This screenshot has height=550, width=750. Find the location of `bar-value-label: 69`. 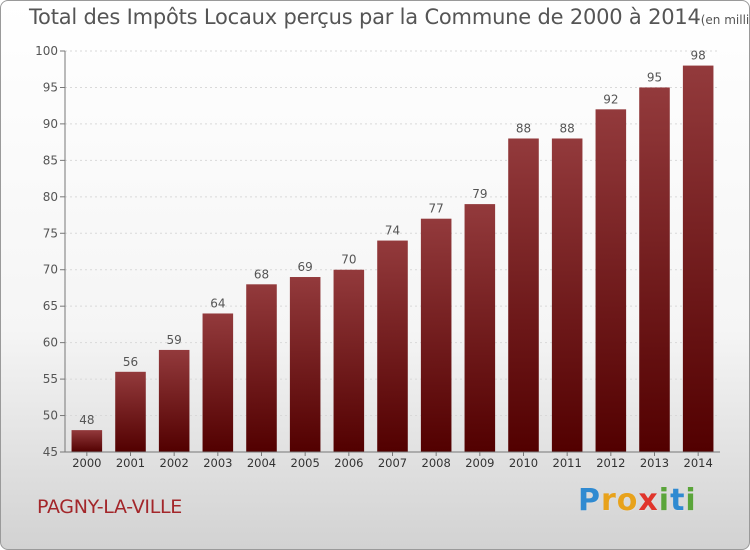

bar-value-label: 69 is located at coordinates (305, 267).